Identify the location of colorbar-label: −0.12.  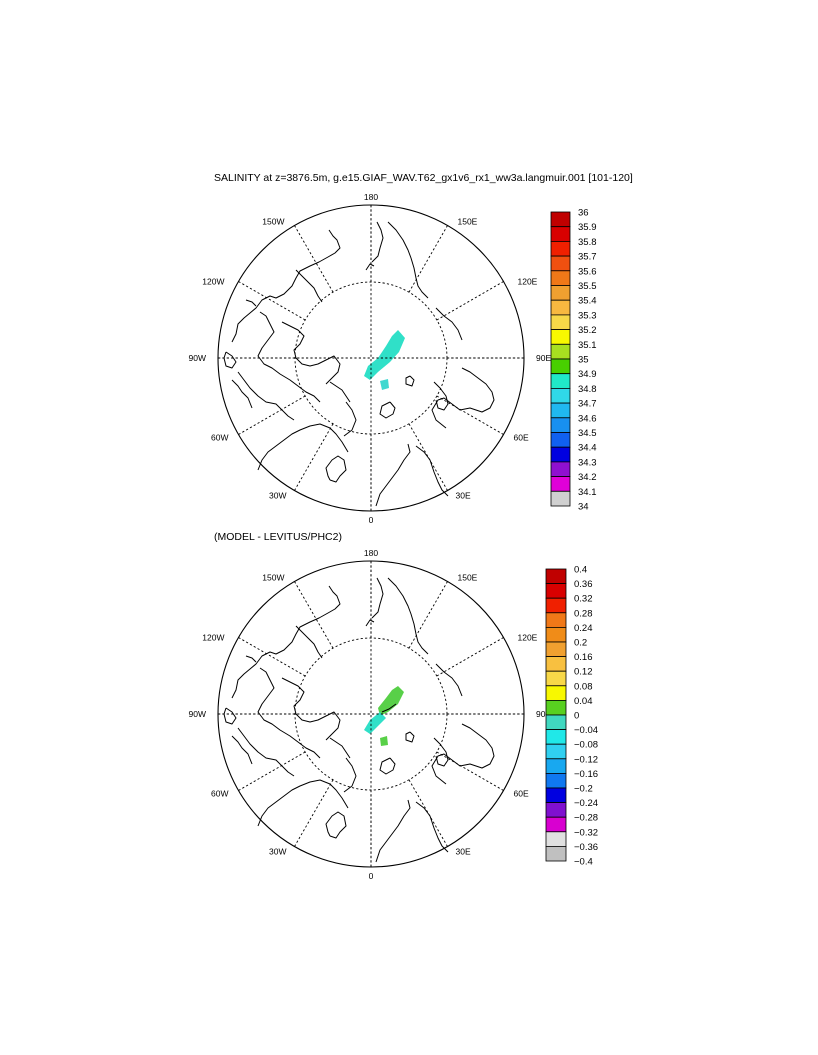
(586, 759).